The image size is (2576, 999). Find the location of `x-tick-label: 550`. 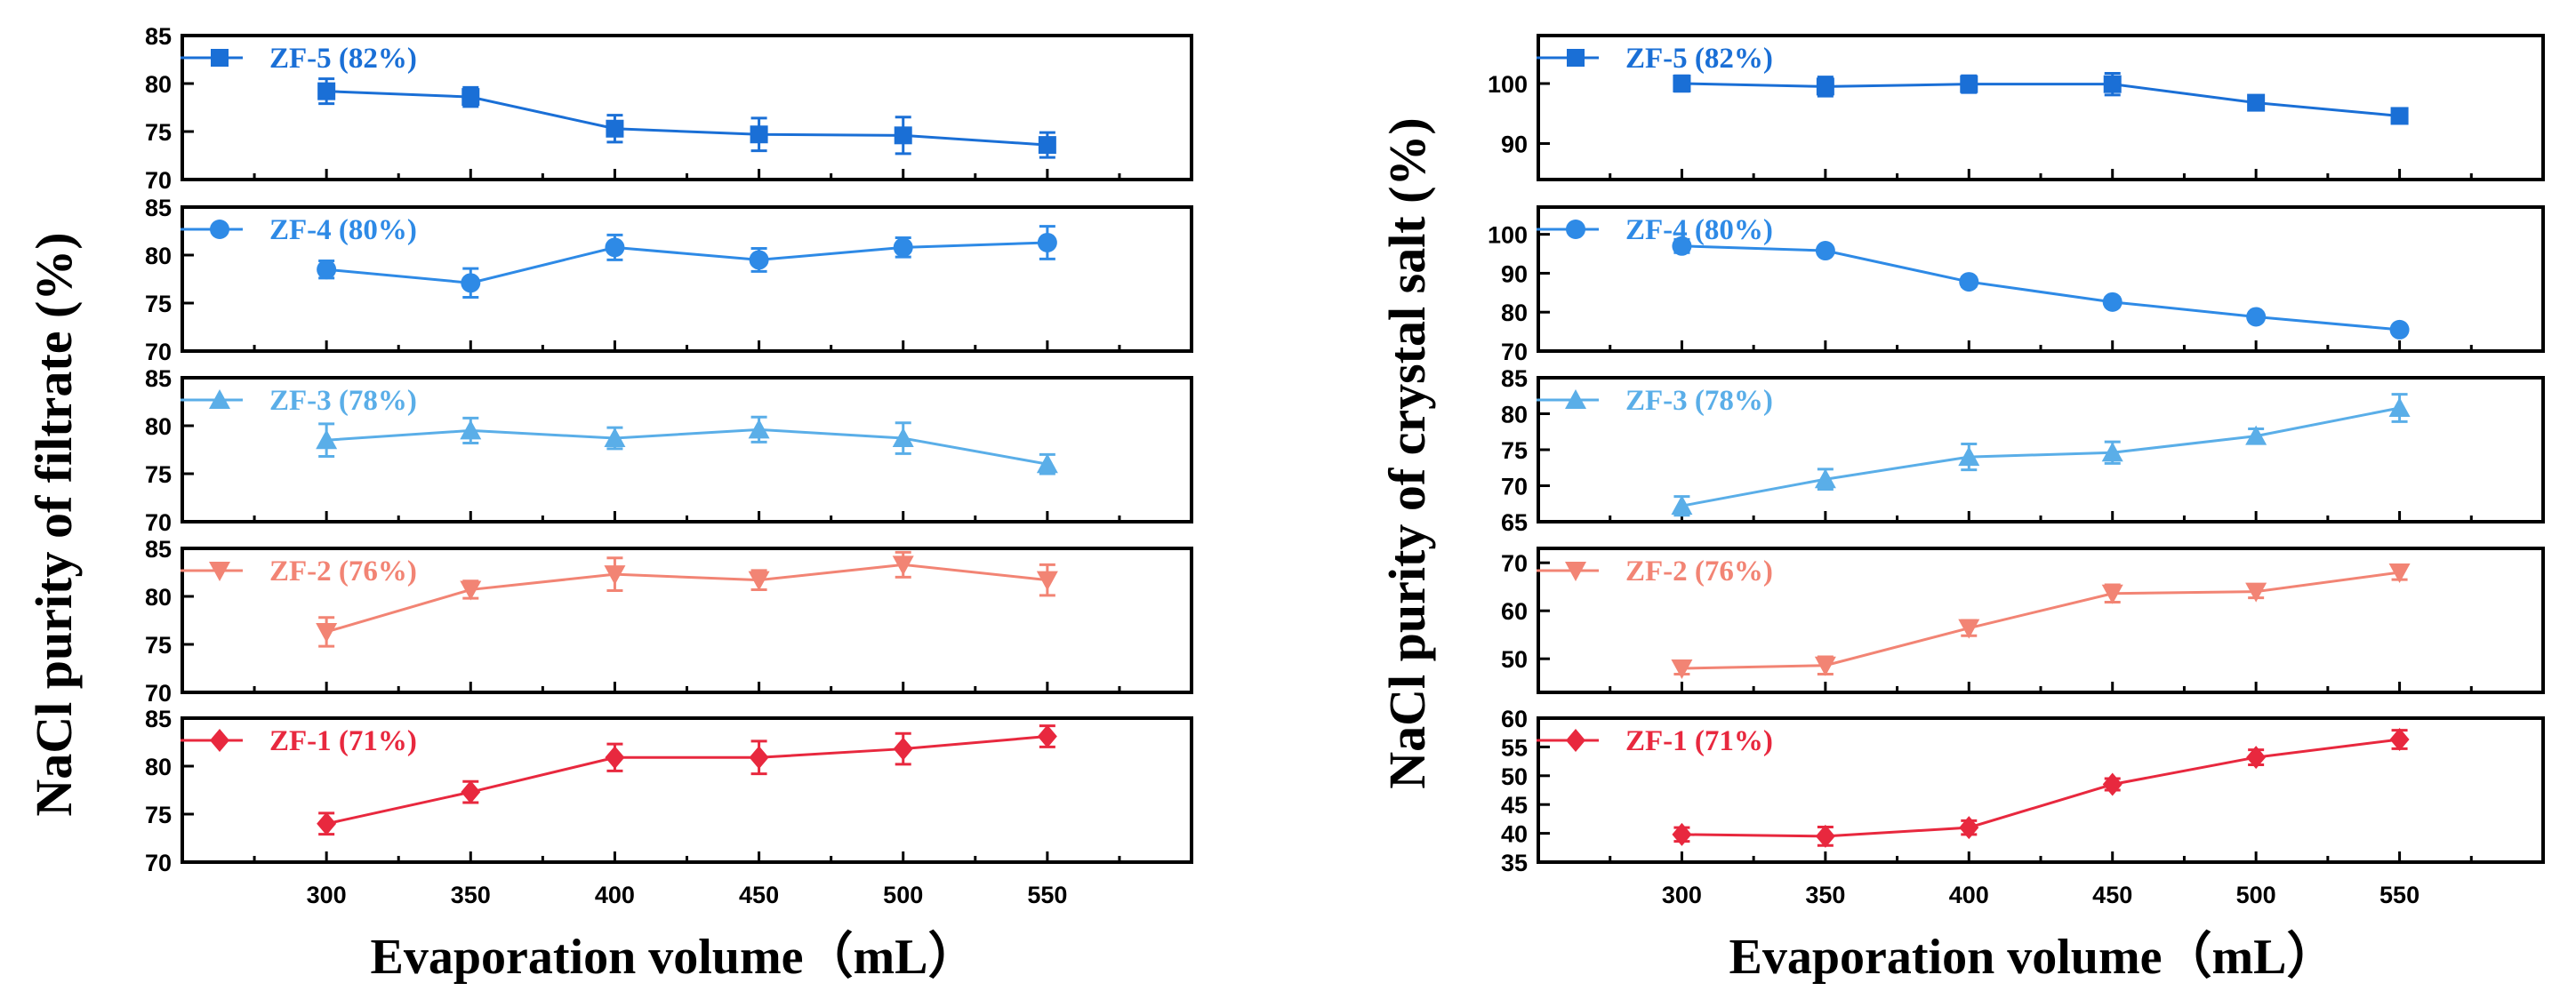

x-tick-label: 550 is located at coordinates (1047, 895).